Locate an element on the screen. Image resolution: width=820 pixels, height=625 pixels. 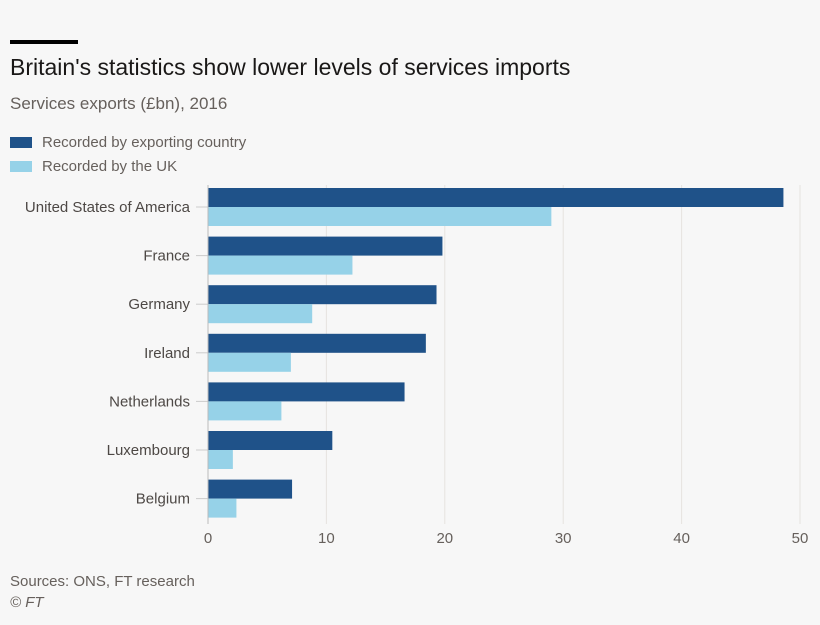
category-label: Germany is located at coordinates (159, 304).